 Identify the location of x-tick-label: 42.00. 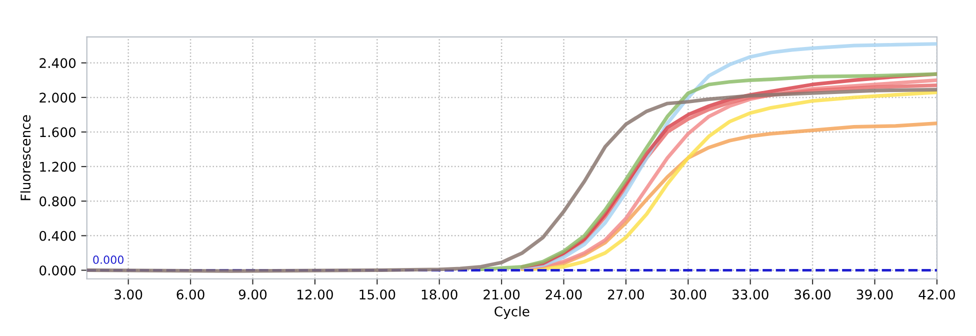
(936, 295).